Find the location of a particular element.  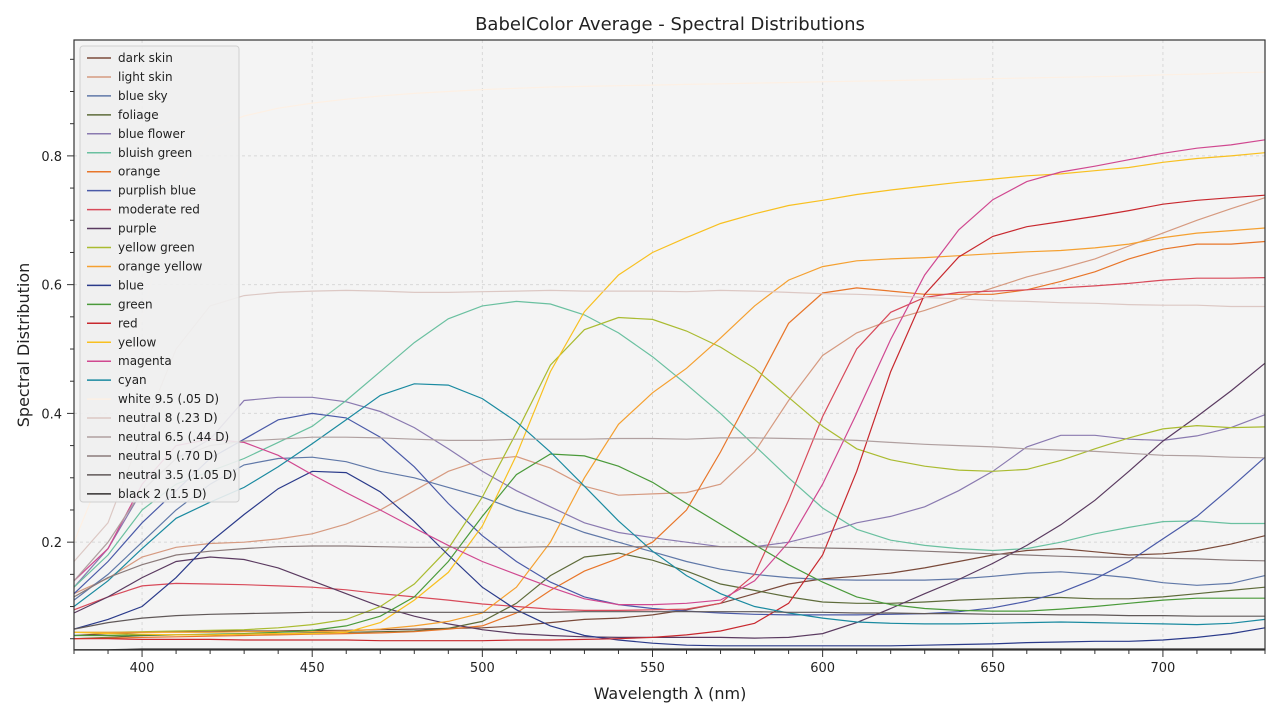

legend-label: yellow green is located at coordinates (156, 248).